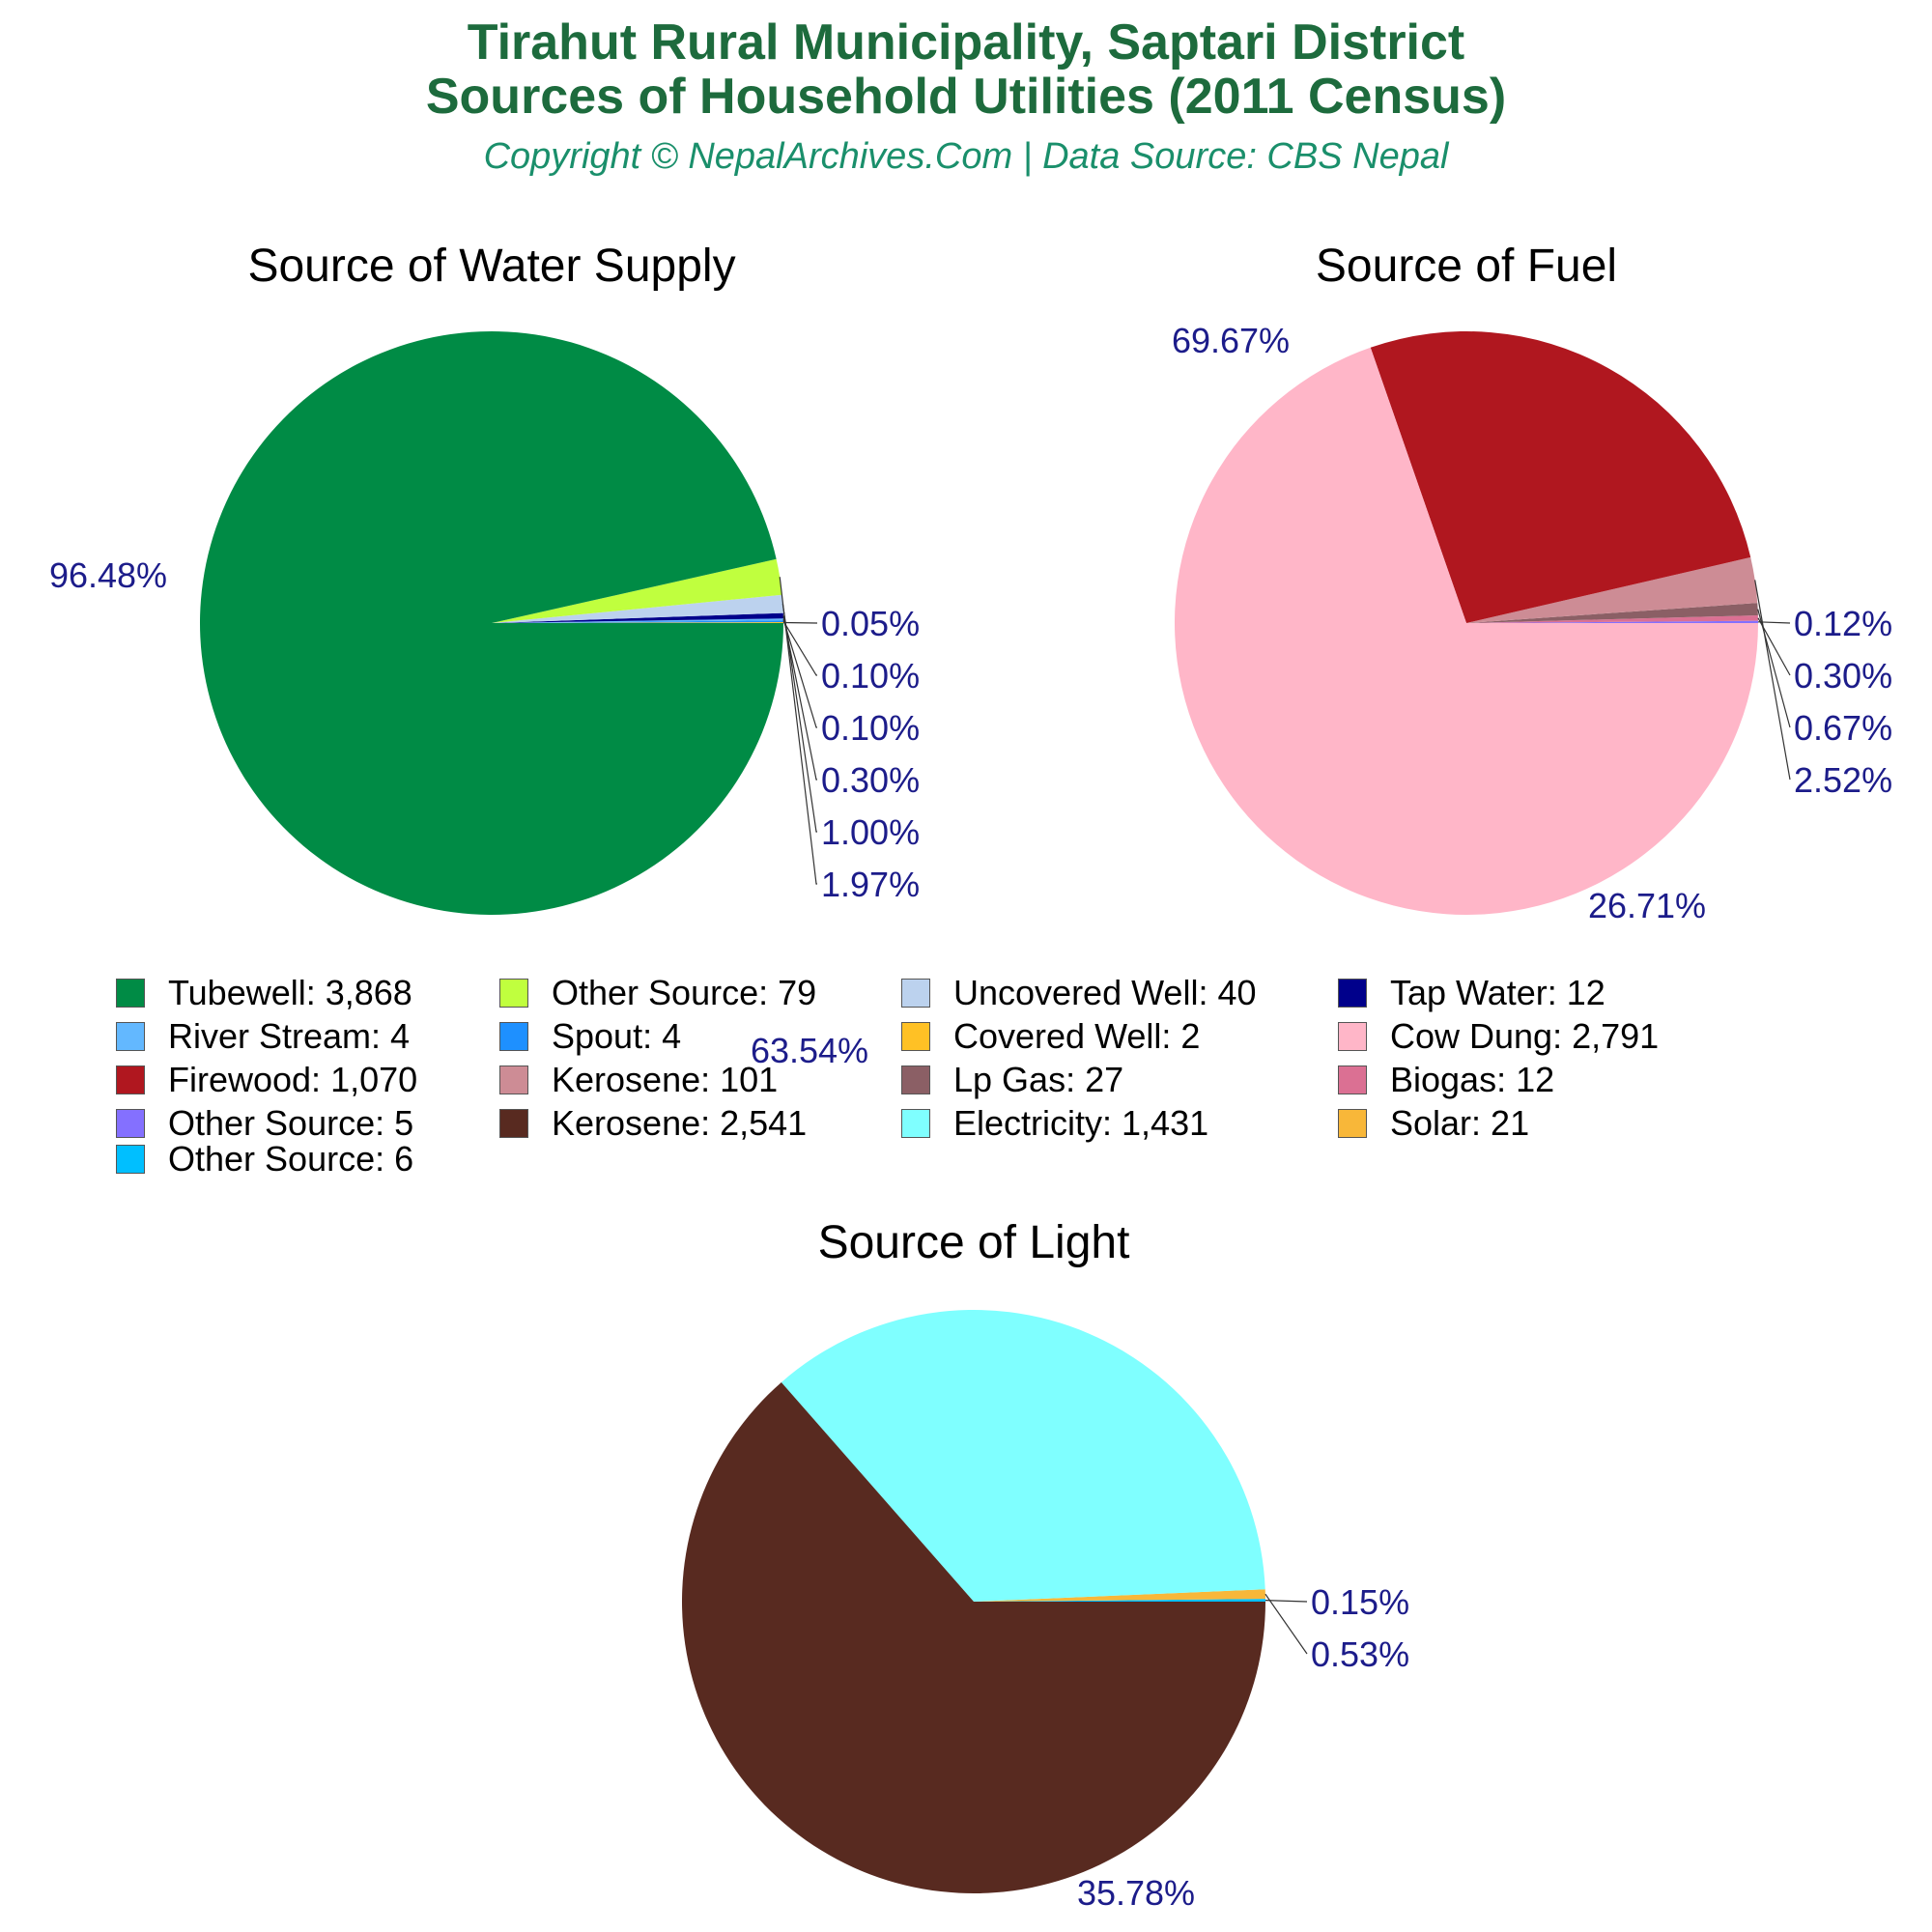 Image resolution: width=1932 pixels, height=1932 pixels. What do you see at coordinates (1460, 1123) in the screenshot?
I see `legend-label: Solar: 21` at bounding box center [1460, 1123].